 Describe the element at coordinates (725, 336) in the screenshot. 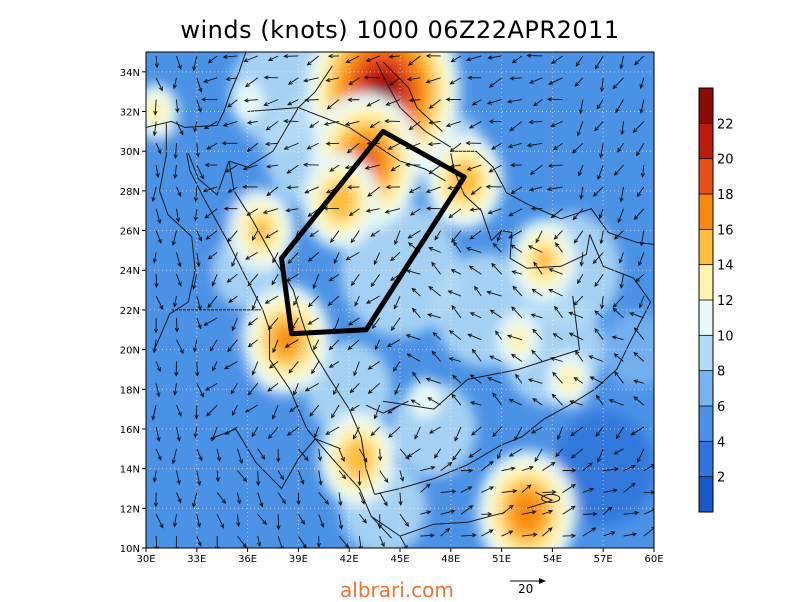

I see `colorbar-label: 10` at that location.